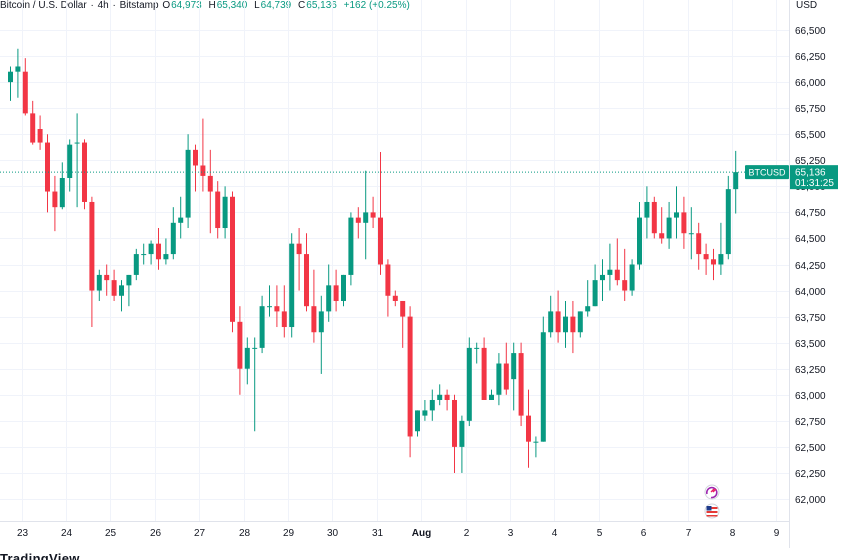 The image size is (850, 560). Describe the element at coordinates (810, 318) in the screenshot. I see `y-tick-label: 63,750` at that location.